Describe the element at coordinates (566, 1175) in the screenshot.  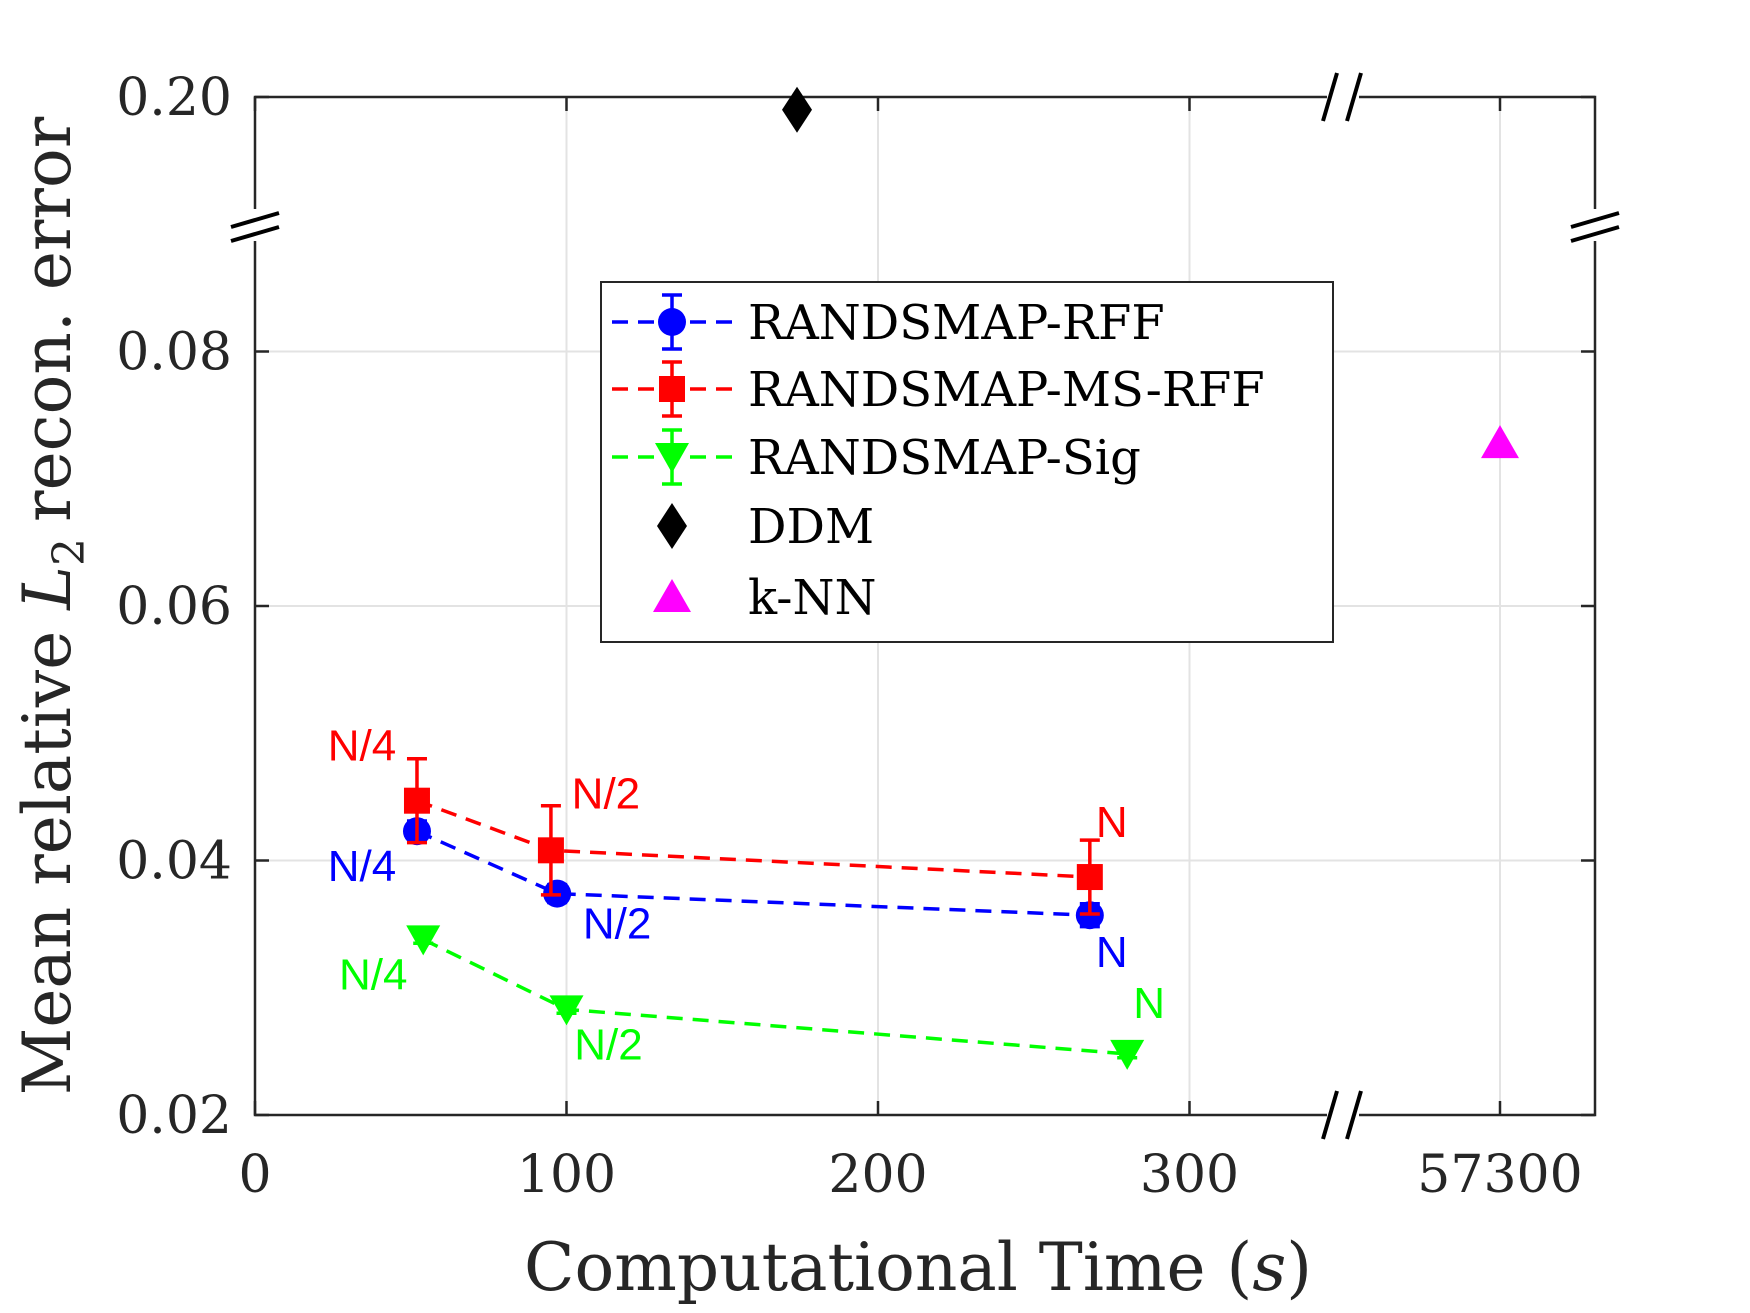
I see `x-tick-label: 100` at that location.